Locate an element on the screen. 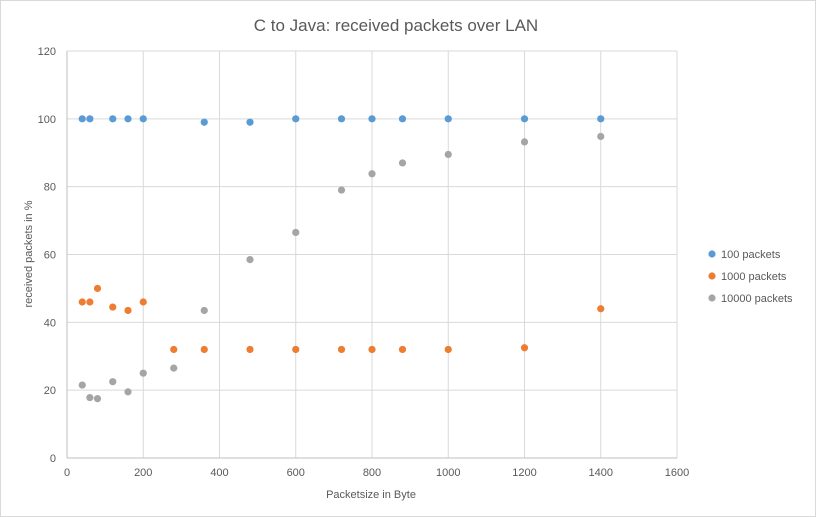 This screenshot has height=517, width=816. y-tick-label: 60 is located at coordinates (50, 256).